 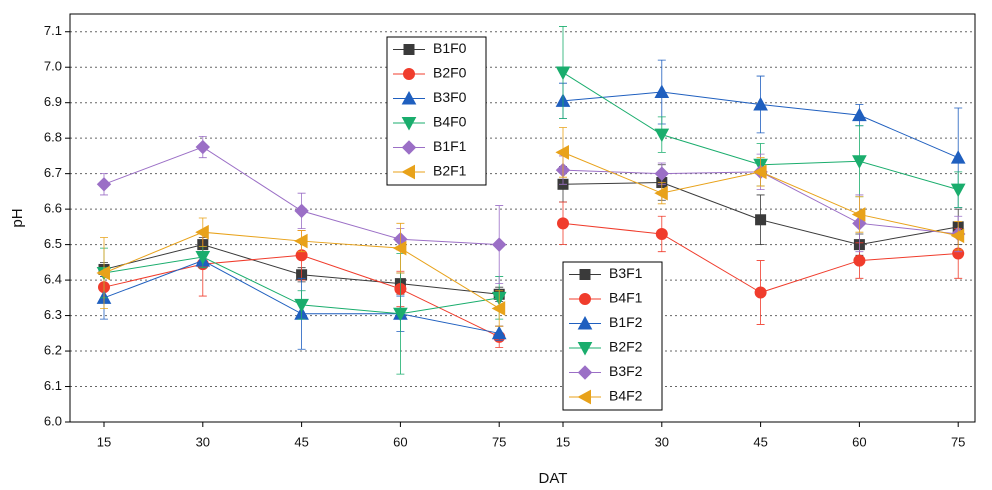 What do you see at coordinates (53, 172) in the screenshot?
I see `y-tick-label: 6.7` at bounding box center [53, 172].